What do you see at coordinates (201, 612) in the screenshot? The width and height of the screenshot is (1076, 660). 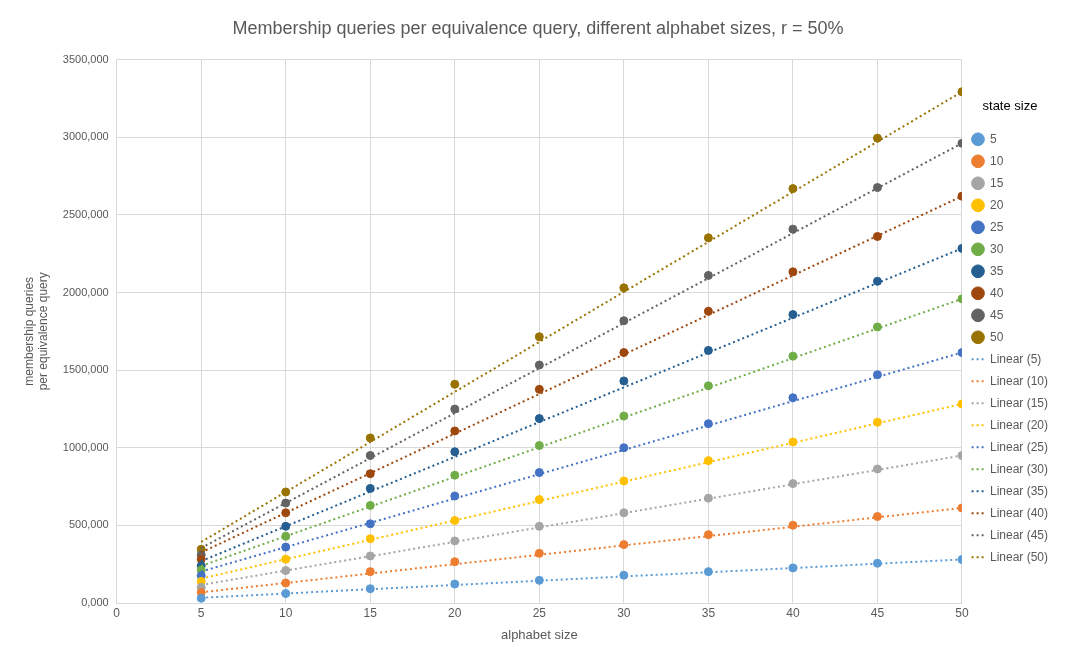 I see `x-tick-label: 5` at bounding box center [201, 612].